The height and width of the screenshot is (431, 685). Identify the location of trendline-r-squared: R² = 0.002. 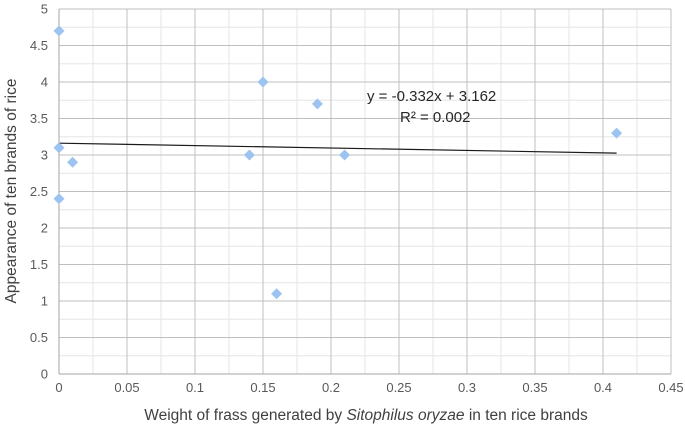
(435, 117).